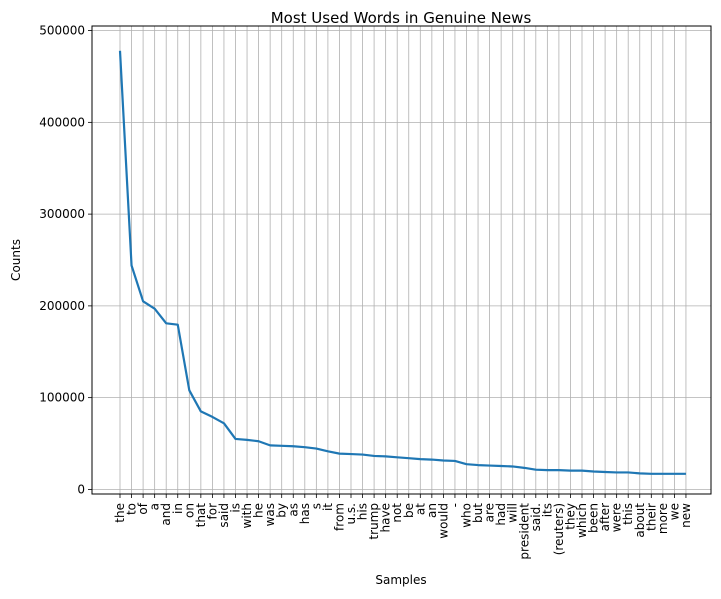 The width and height of the screenshot is (721, 599). I want to click on x-tick-label: the, so click(120, 513).